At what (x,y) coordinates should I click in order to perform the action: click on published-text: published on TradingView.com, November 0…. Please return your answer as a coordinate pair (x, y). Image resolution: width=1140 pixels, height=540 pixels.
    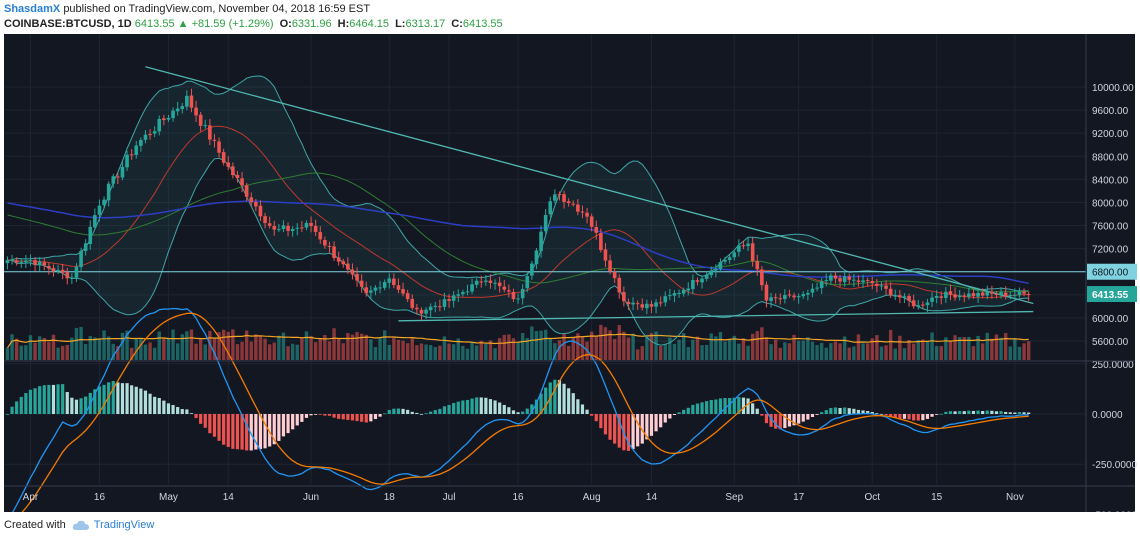
    Looking at the image, I should click on (217, 9).